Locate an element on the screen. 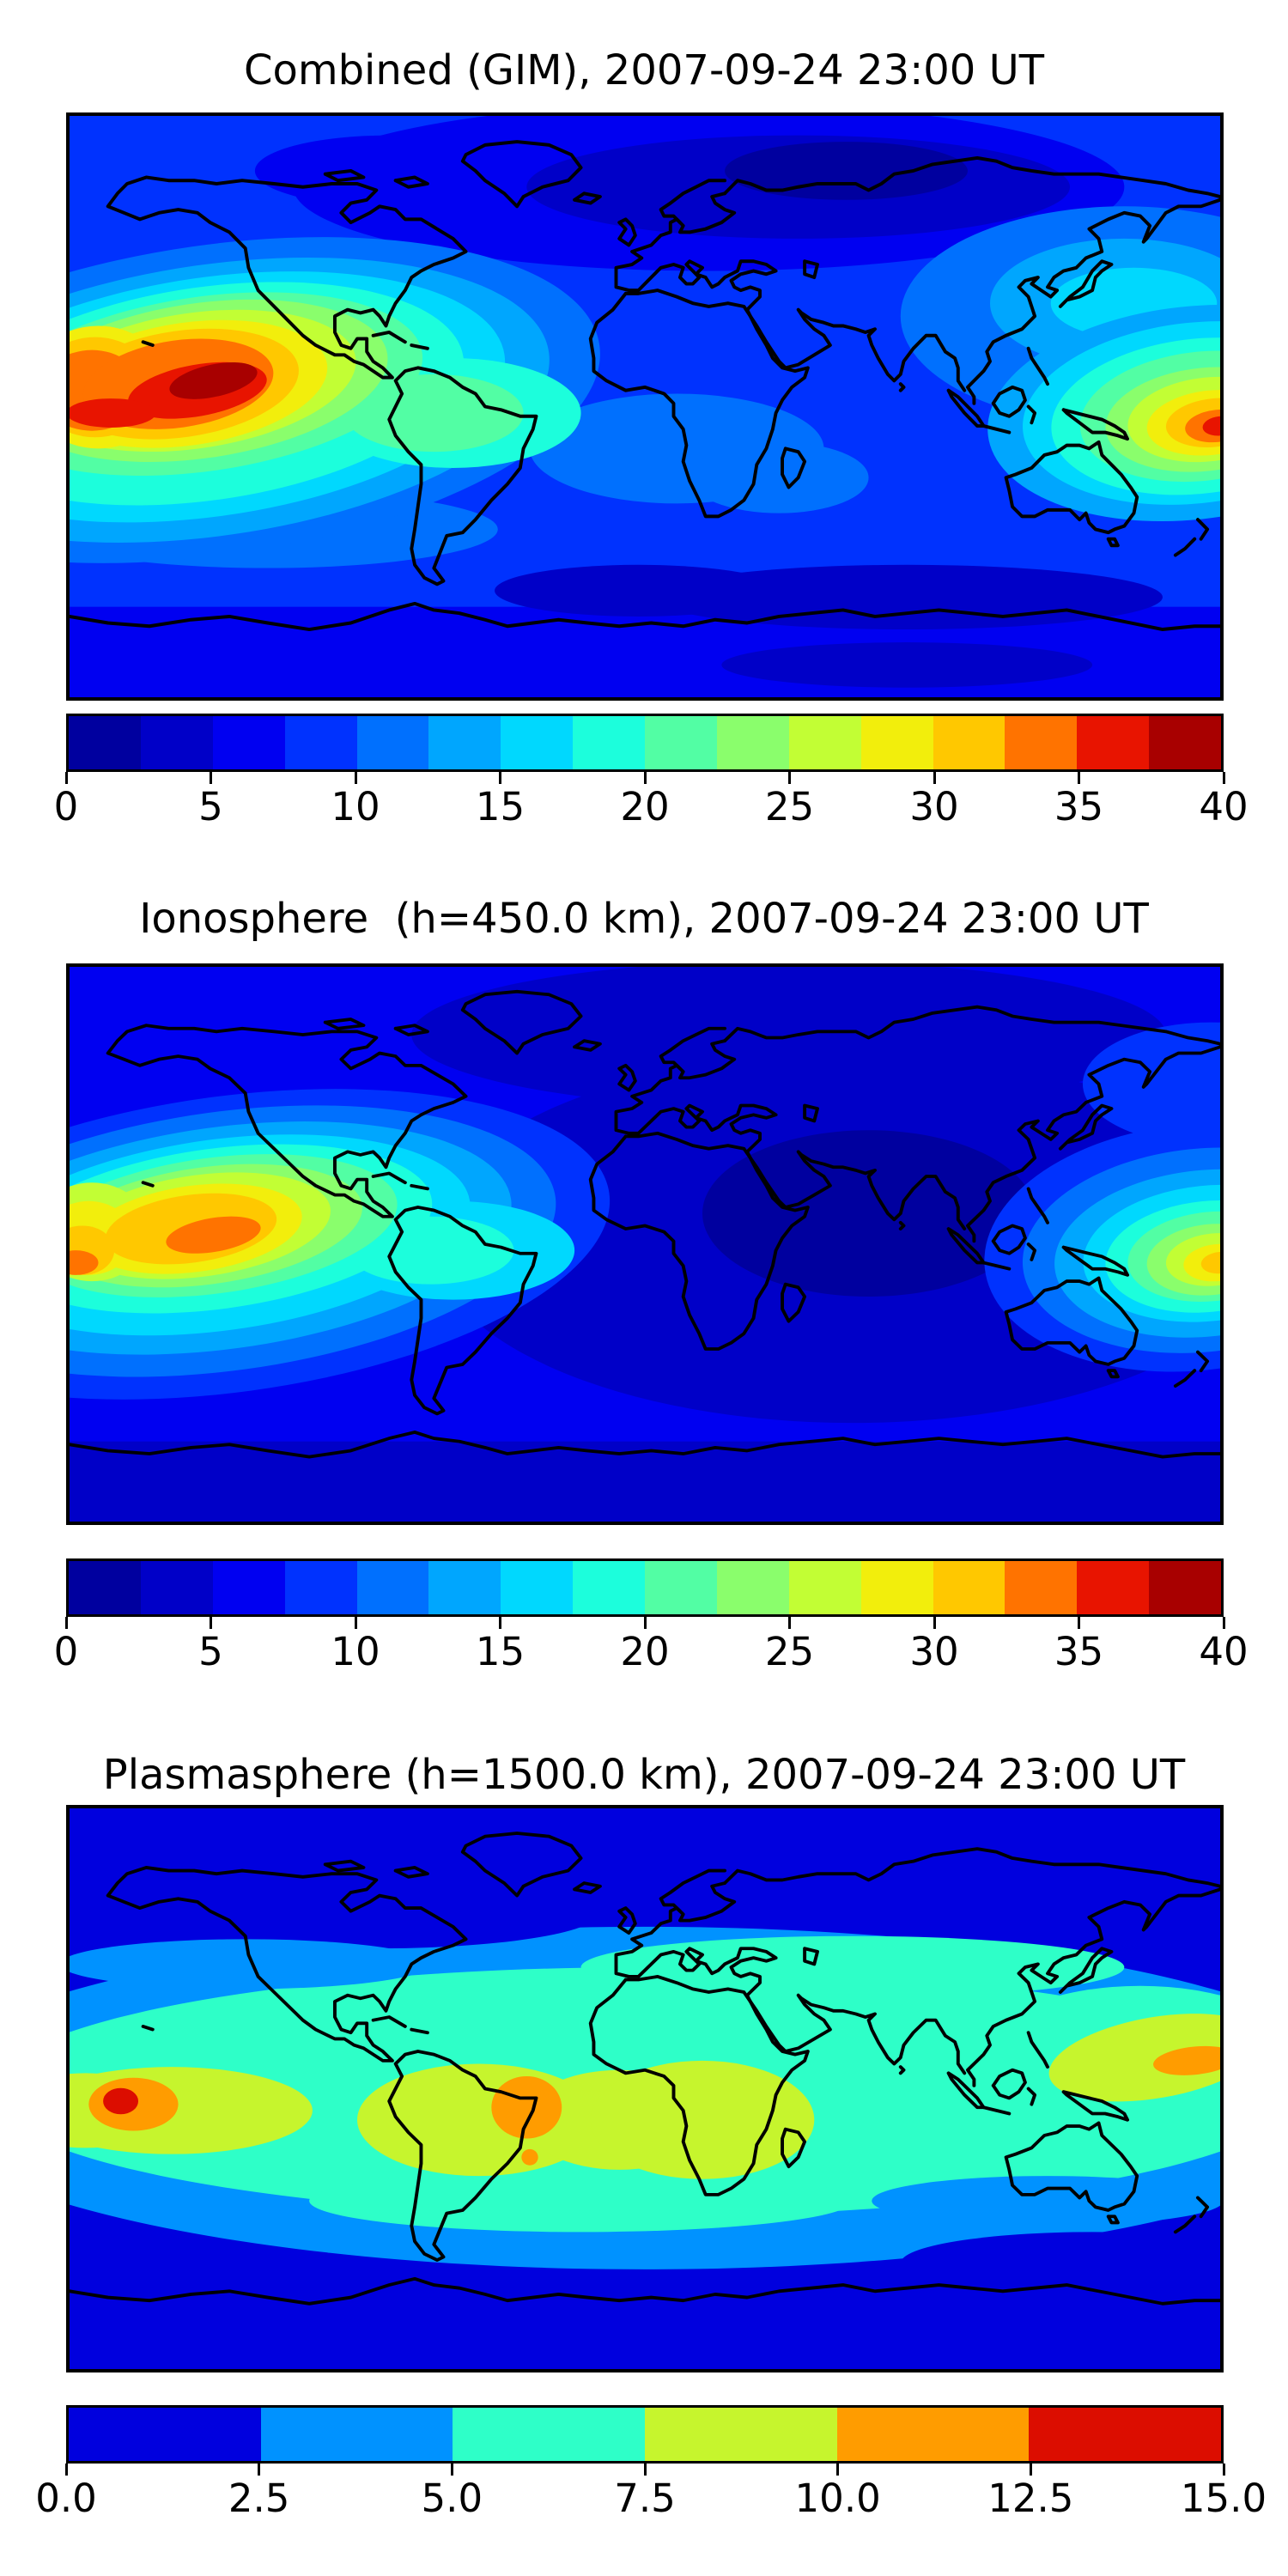 This screenshot has width=1288, height=2576. panel3-colorbar-ticks is located at coordinates (644, 2470).